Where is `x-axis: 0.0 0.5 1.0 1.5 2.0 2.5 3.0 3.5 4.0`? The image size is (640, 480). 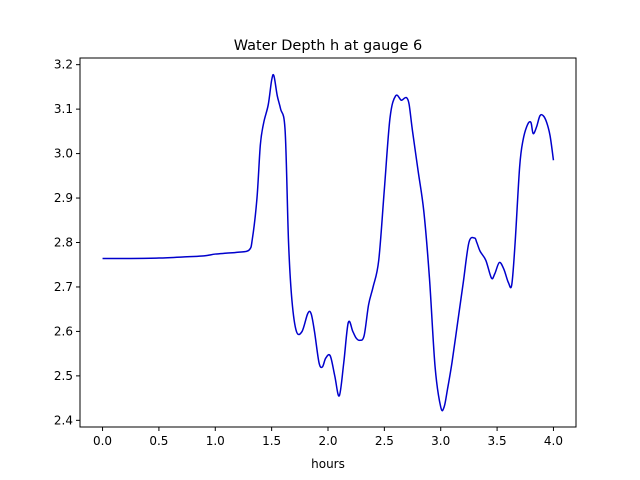 x-axis: 0.0 0.5 1.0 1.5 2.0 2.5 3.0 3.5 4.0 is located at coordinates (328, 437).